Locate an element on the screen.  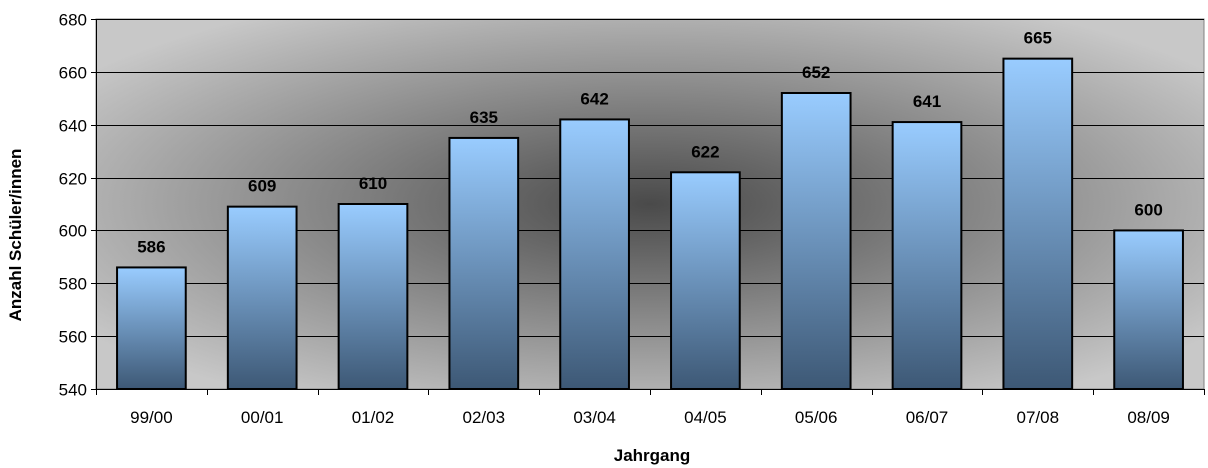
data-label: 610 is located at coordinates (373, 183).